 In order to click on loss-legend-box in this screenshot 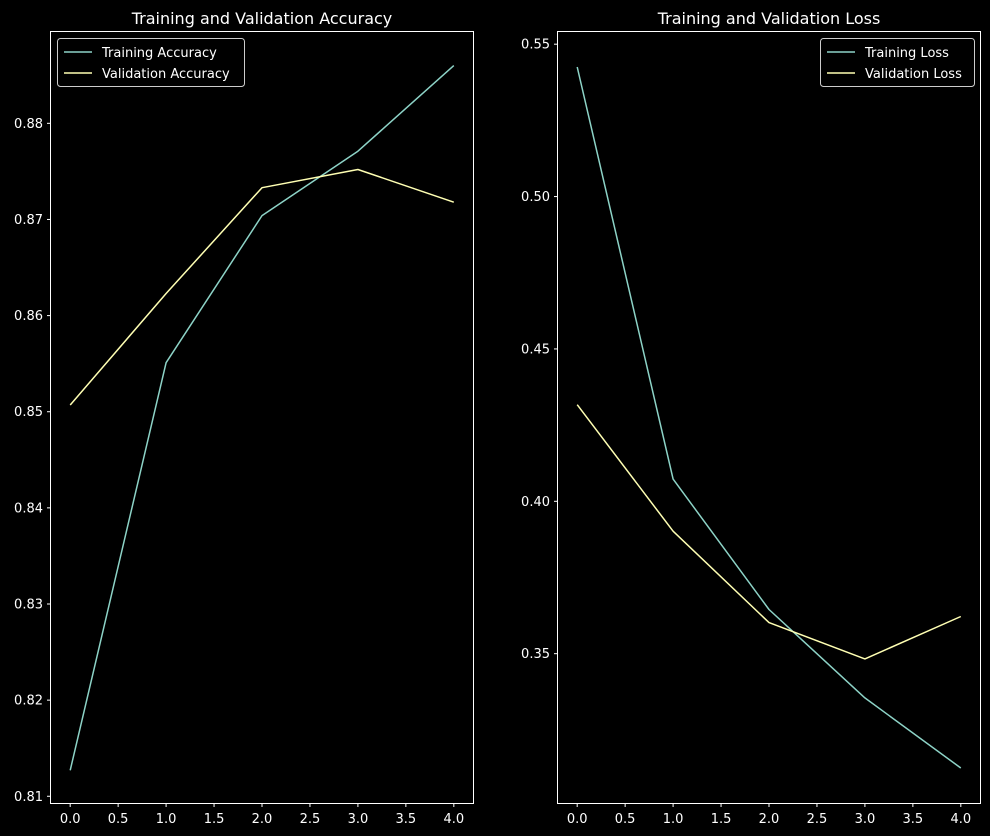, I will do `click(897, 62)`.